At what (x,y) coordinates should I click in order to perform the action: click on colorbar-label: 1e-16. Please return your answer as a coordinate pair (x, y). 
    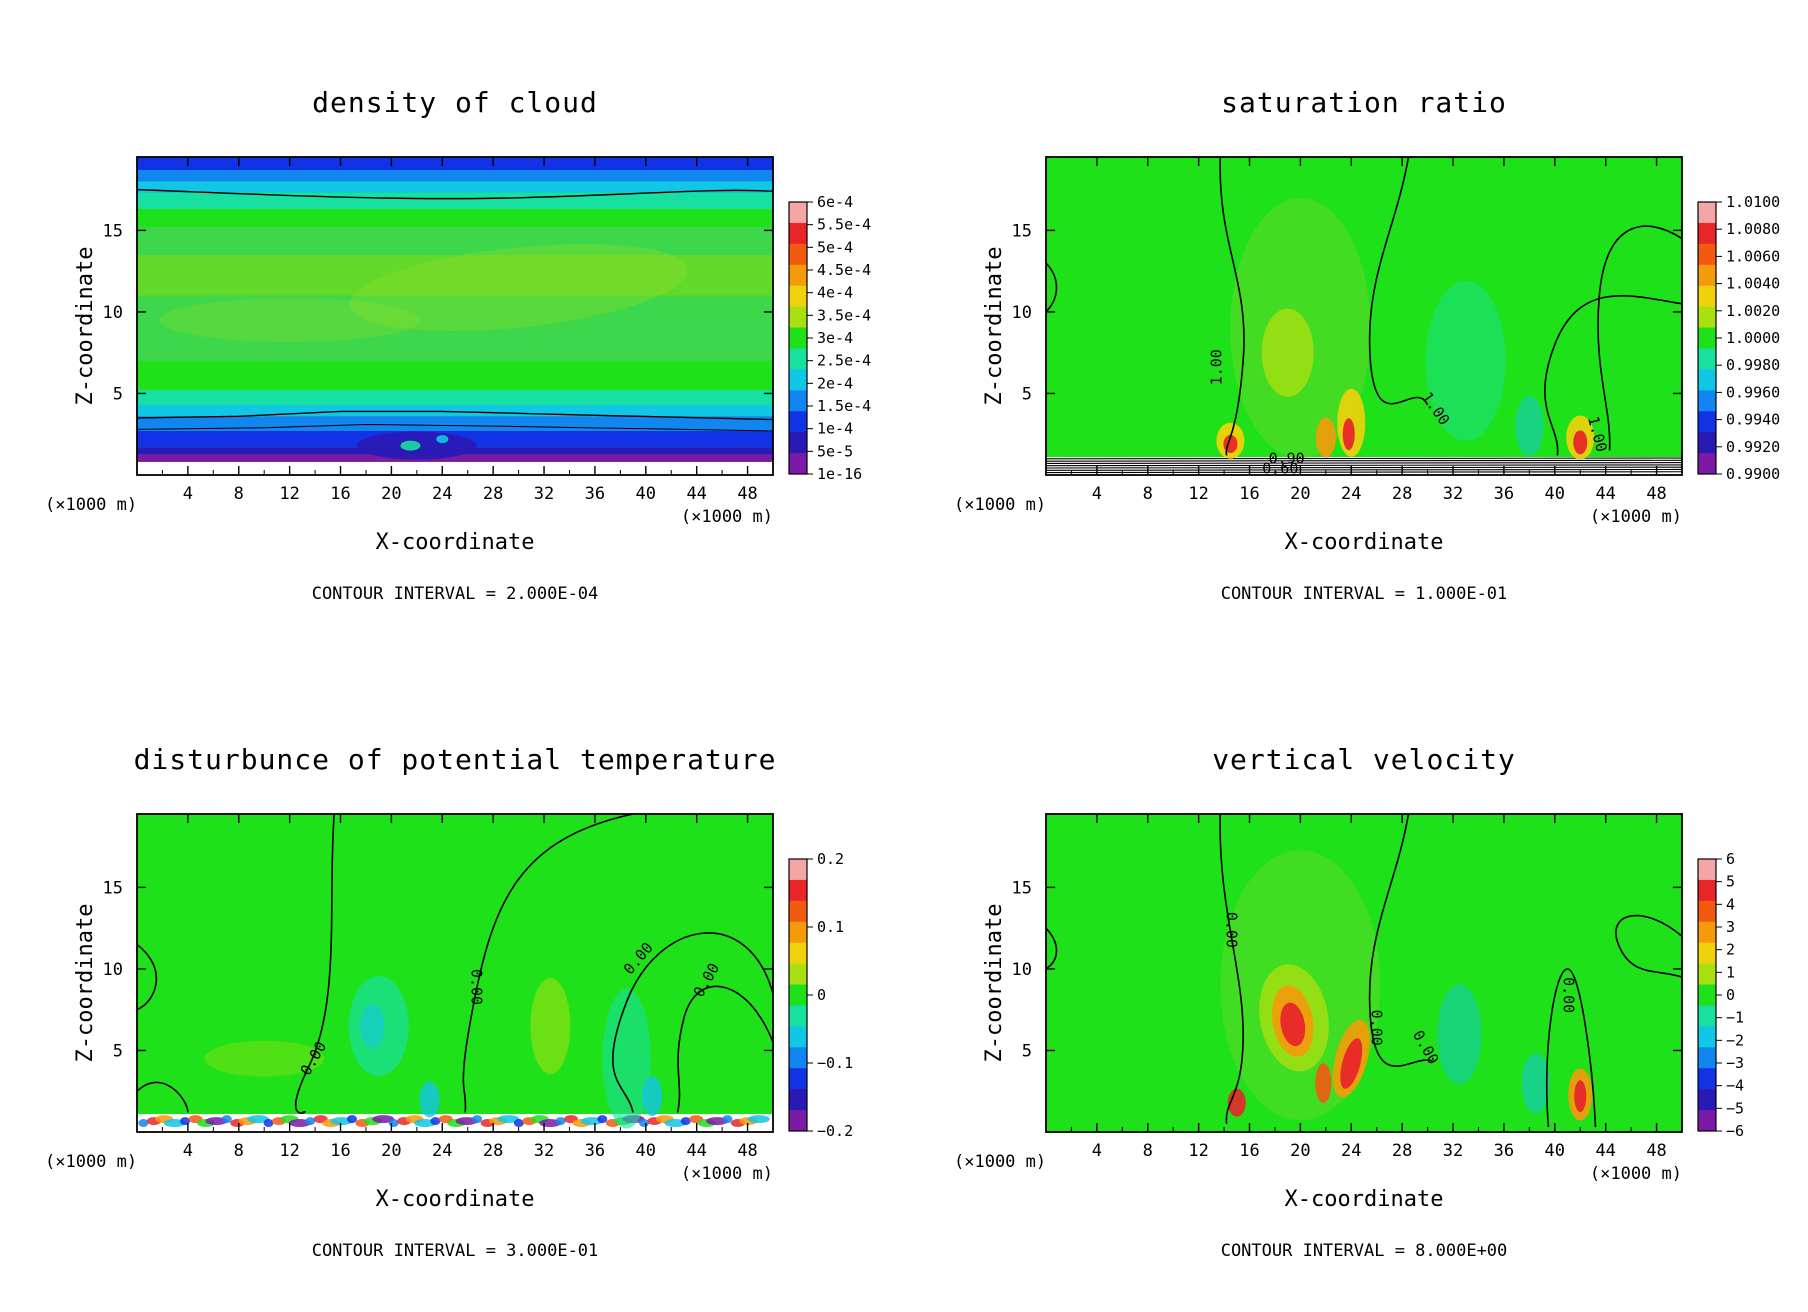
    Looking at the image, I should click on (839, 474).